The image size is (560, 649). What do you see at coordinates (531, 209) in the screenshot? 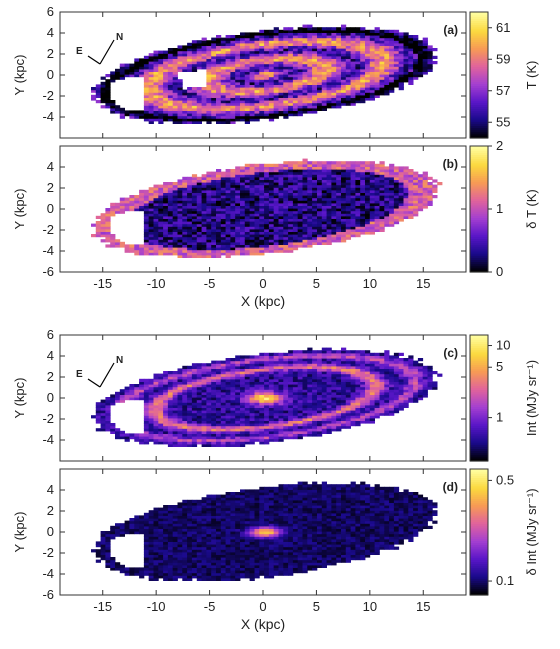
I see `colorbar-label: δ T (K)` at bounding box center [531, 209].